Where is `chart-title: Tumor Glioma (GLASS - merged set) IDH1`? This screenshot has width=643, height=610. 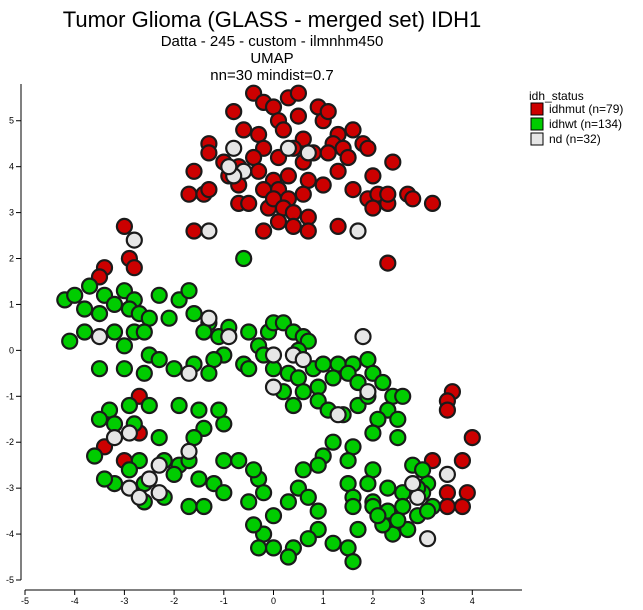 chart-title: Tumor Glioma (GLASS - merged set) IDH1 is located at coordinates (272, 19).